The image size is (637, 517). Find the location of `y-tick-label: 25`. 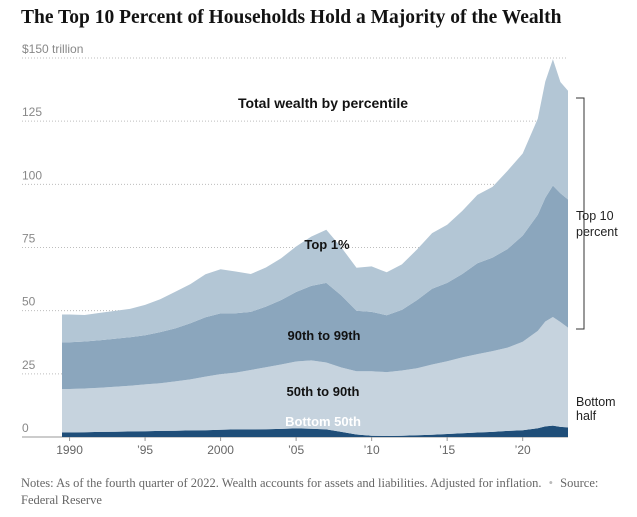

y-tick-label: 25 is located at coordinates (29, 365).